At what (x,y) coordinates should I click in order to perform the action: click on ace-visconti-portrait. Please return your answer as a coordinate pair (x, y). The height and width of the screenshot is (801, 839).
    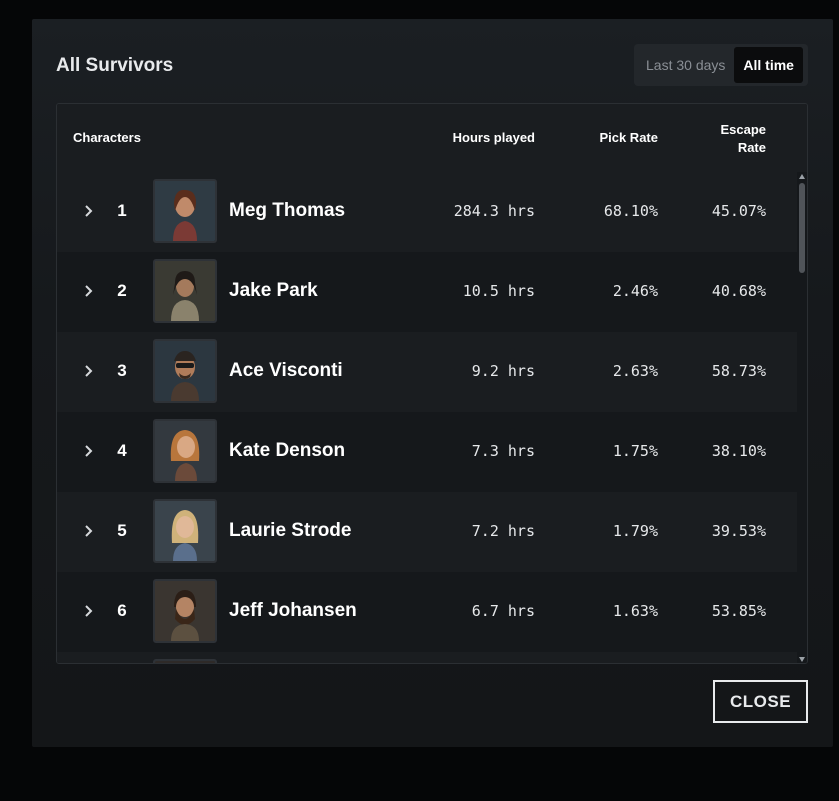
    Looking at the image, I should click on (185, 371).